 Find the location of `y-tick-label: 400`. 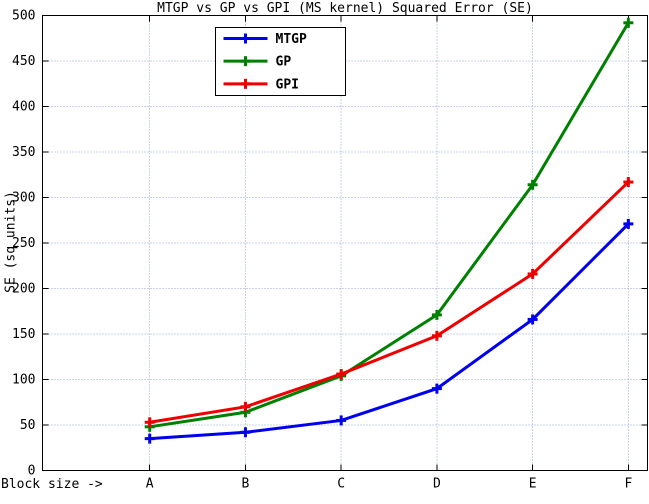

y-tick-label: 400 is located at coordinates (23, 107).